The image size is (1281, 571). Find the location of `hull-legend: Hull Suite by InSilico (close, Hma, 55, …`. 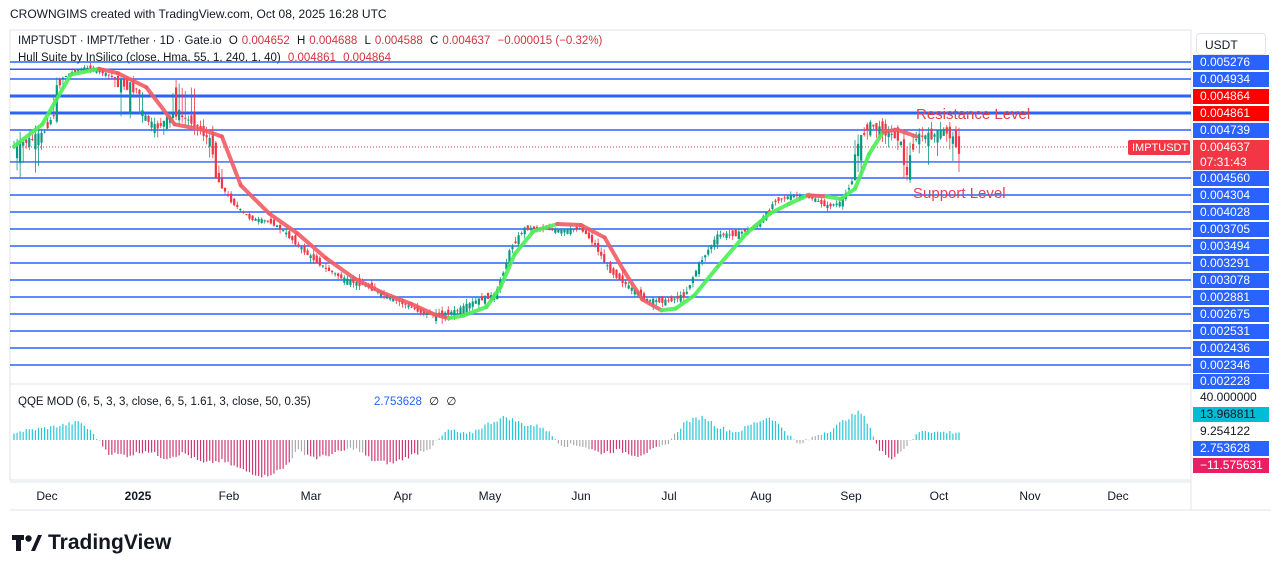

hull-legend: Hull Suite by InSilico (close, Hma, 55, … is located at coordinates (206, 58).